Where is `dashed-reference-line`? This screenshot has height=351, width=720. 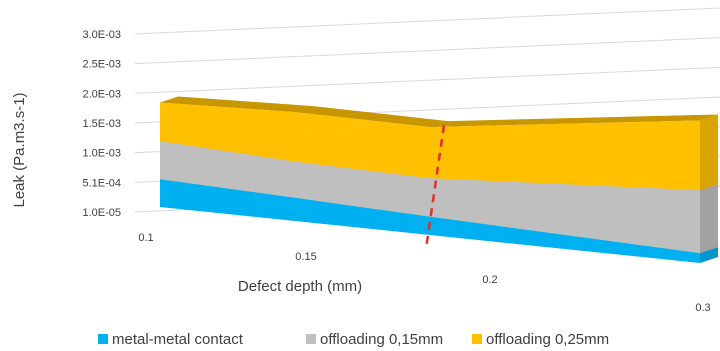
dashed-reference-line is located at coordinates (435, 187).